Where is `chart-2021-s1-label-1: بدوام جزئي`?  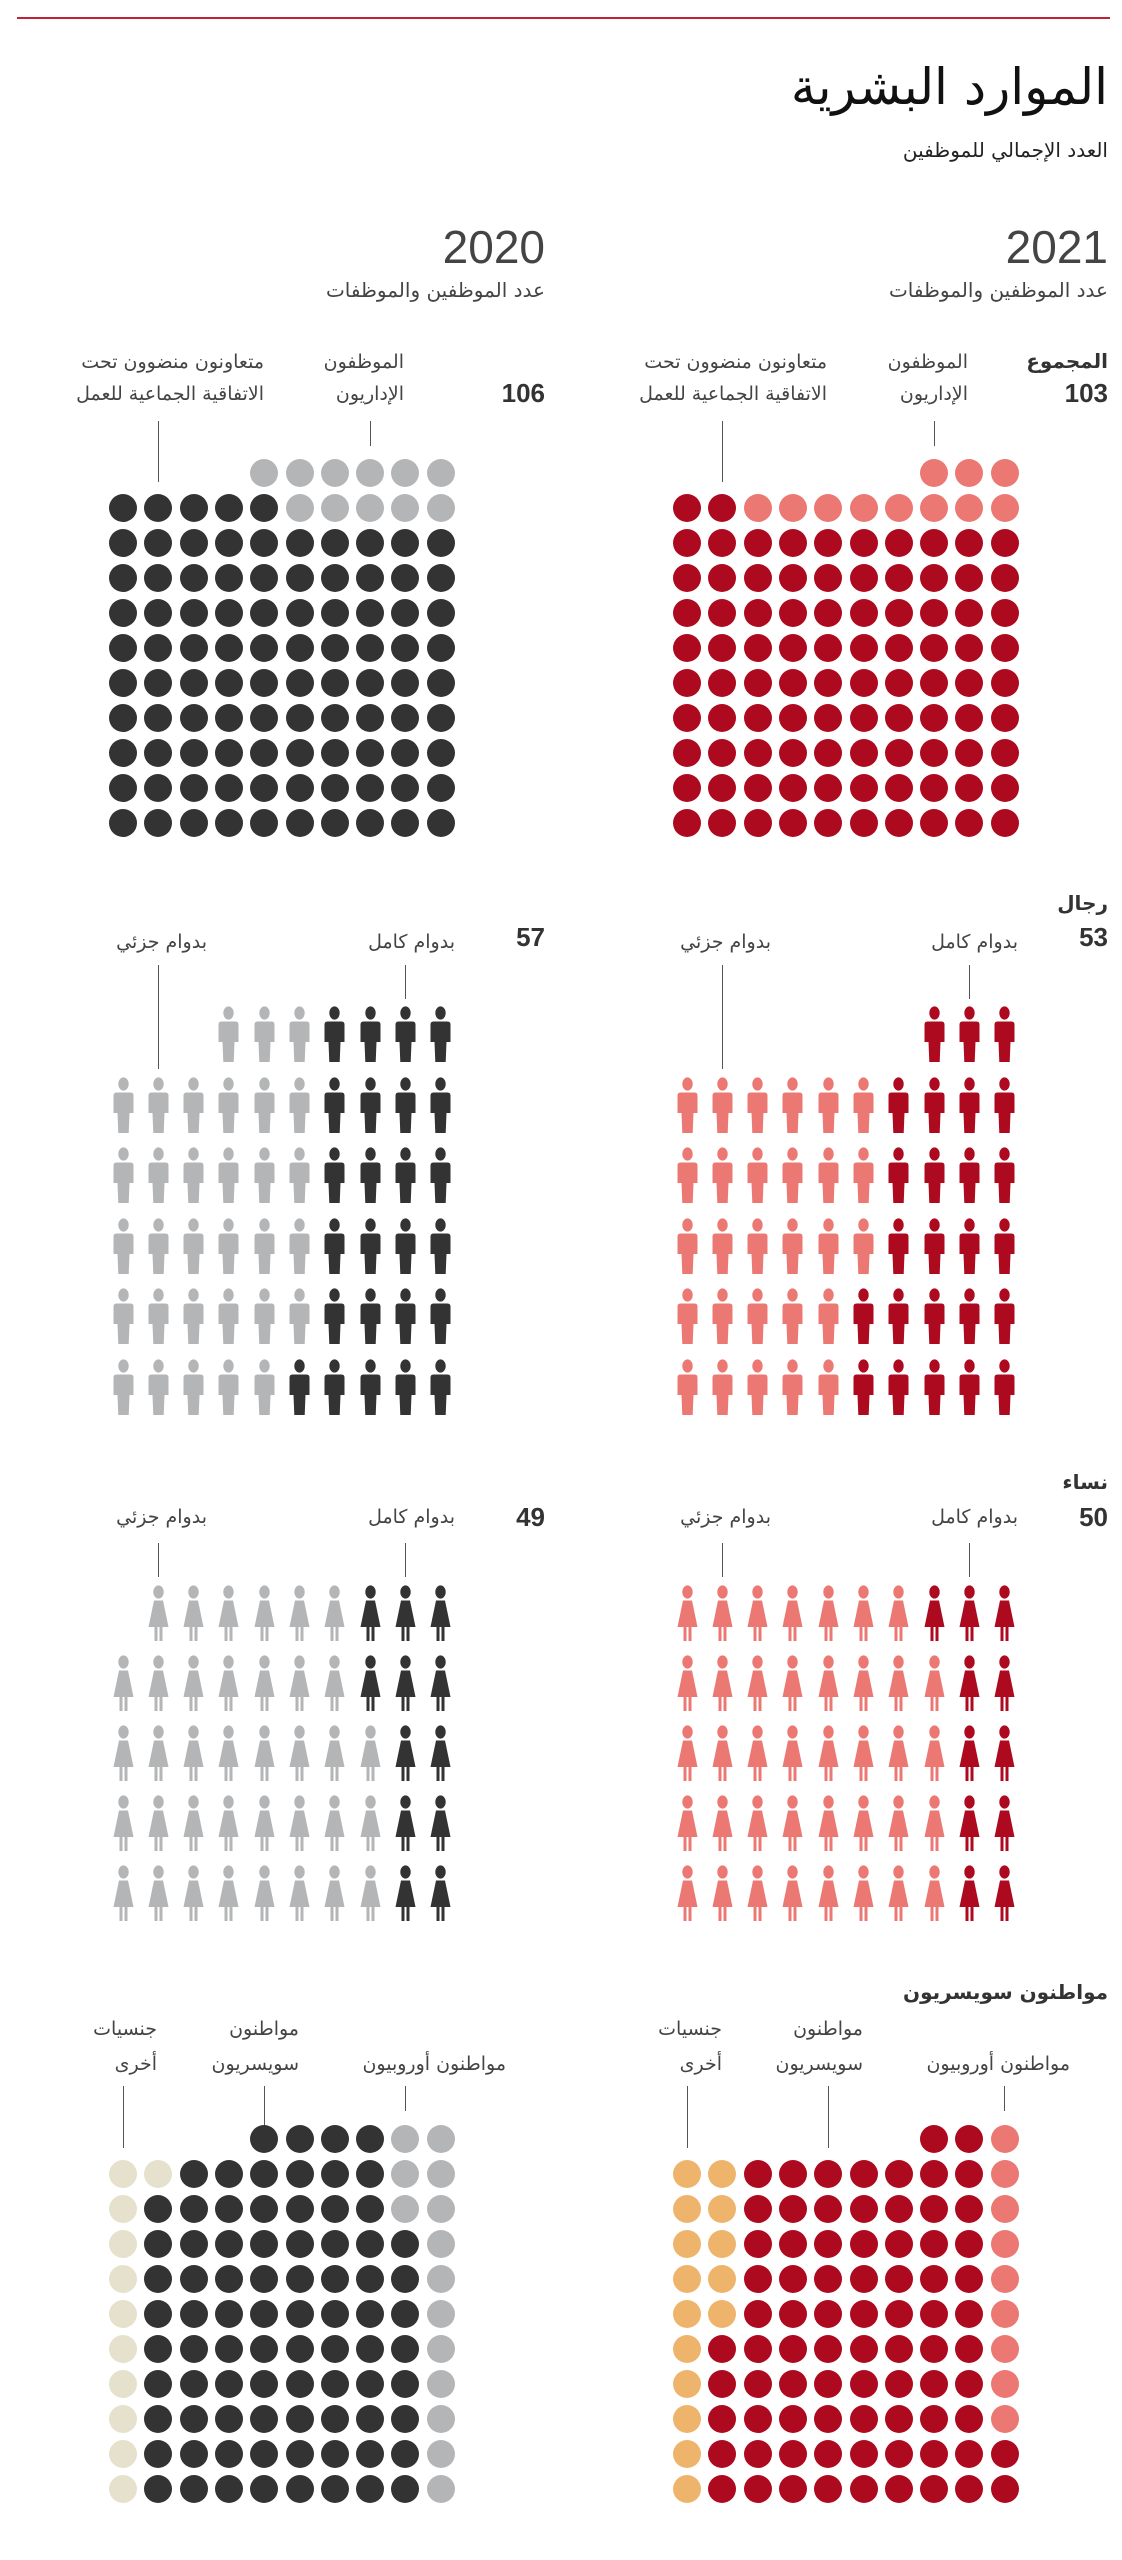 chart-2021-s1-label-1: بدوام جزئي is located at coordinates (725, 942).